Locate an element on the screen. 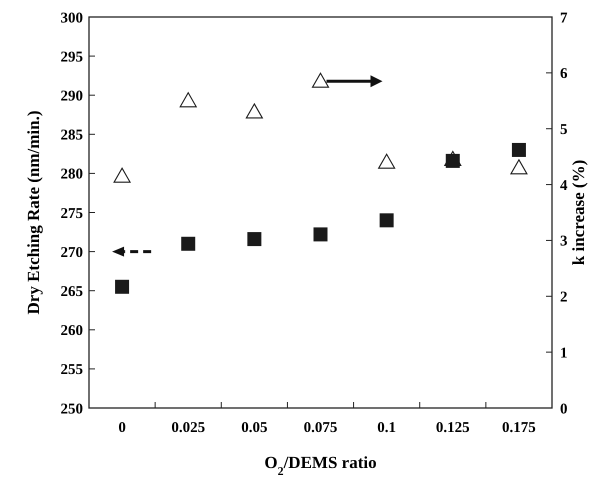 The image size is (615, 477). y-tick-label: 290 is located at coordinates (71, 96).